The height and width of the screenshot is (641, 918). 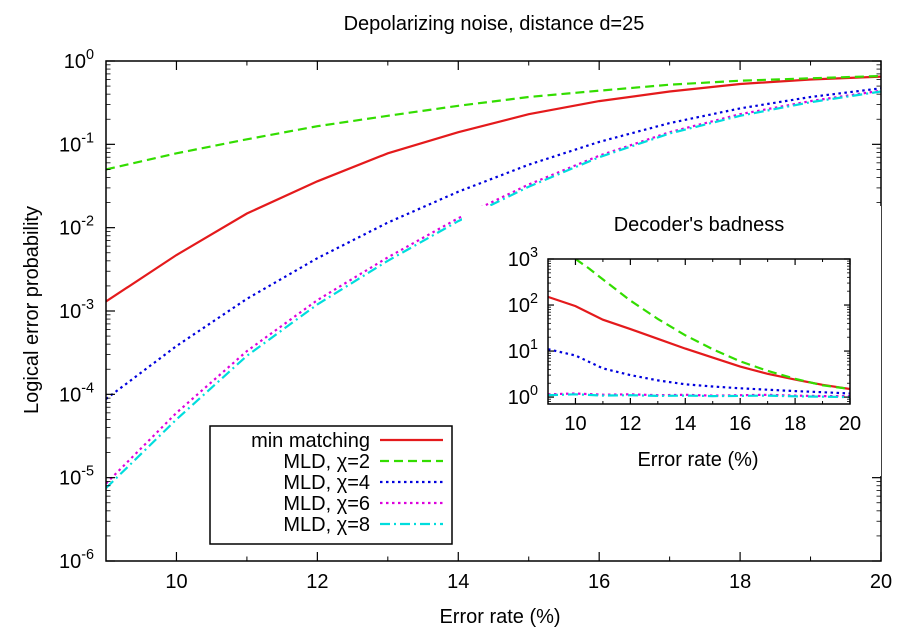 I want to click on x-axis-label: Error rate (%), so click(x=499, y=617).